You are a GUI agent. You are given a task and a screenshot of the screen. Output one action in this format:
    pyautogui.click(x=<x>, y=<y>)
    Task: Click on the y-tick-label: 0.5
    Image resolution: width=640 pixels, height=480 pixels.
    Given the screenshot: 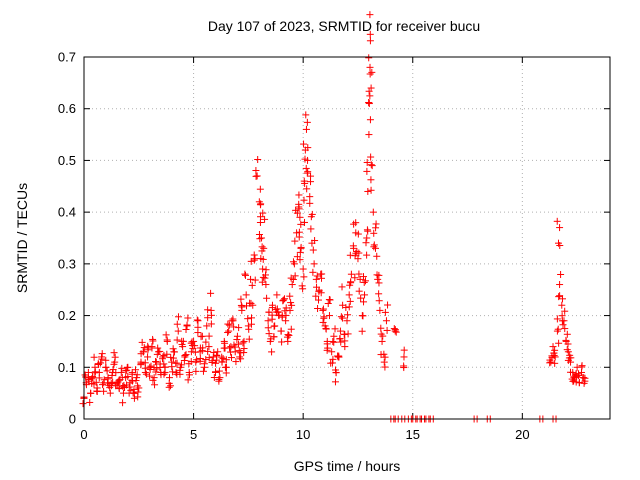 What is the action you would take?
    pyautogui.click(x=67, y=160)
    